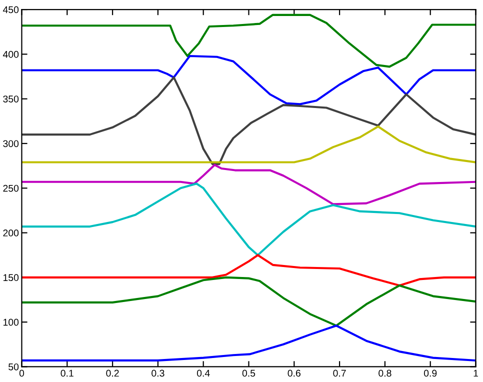 The height and width of the screenshot is (382, 483). I want to click on y-tick-label: 450, so click(10, 10).